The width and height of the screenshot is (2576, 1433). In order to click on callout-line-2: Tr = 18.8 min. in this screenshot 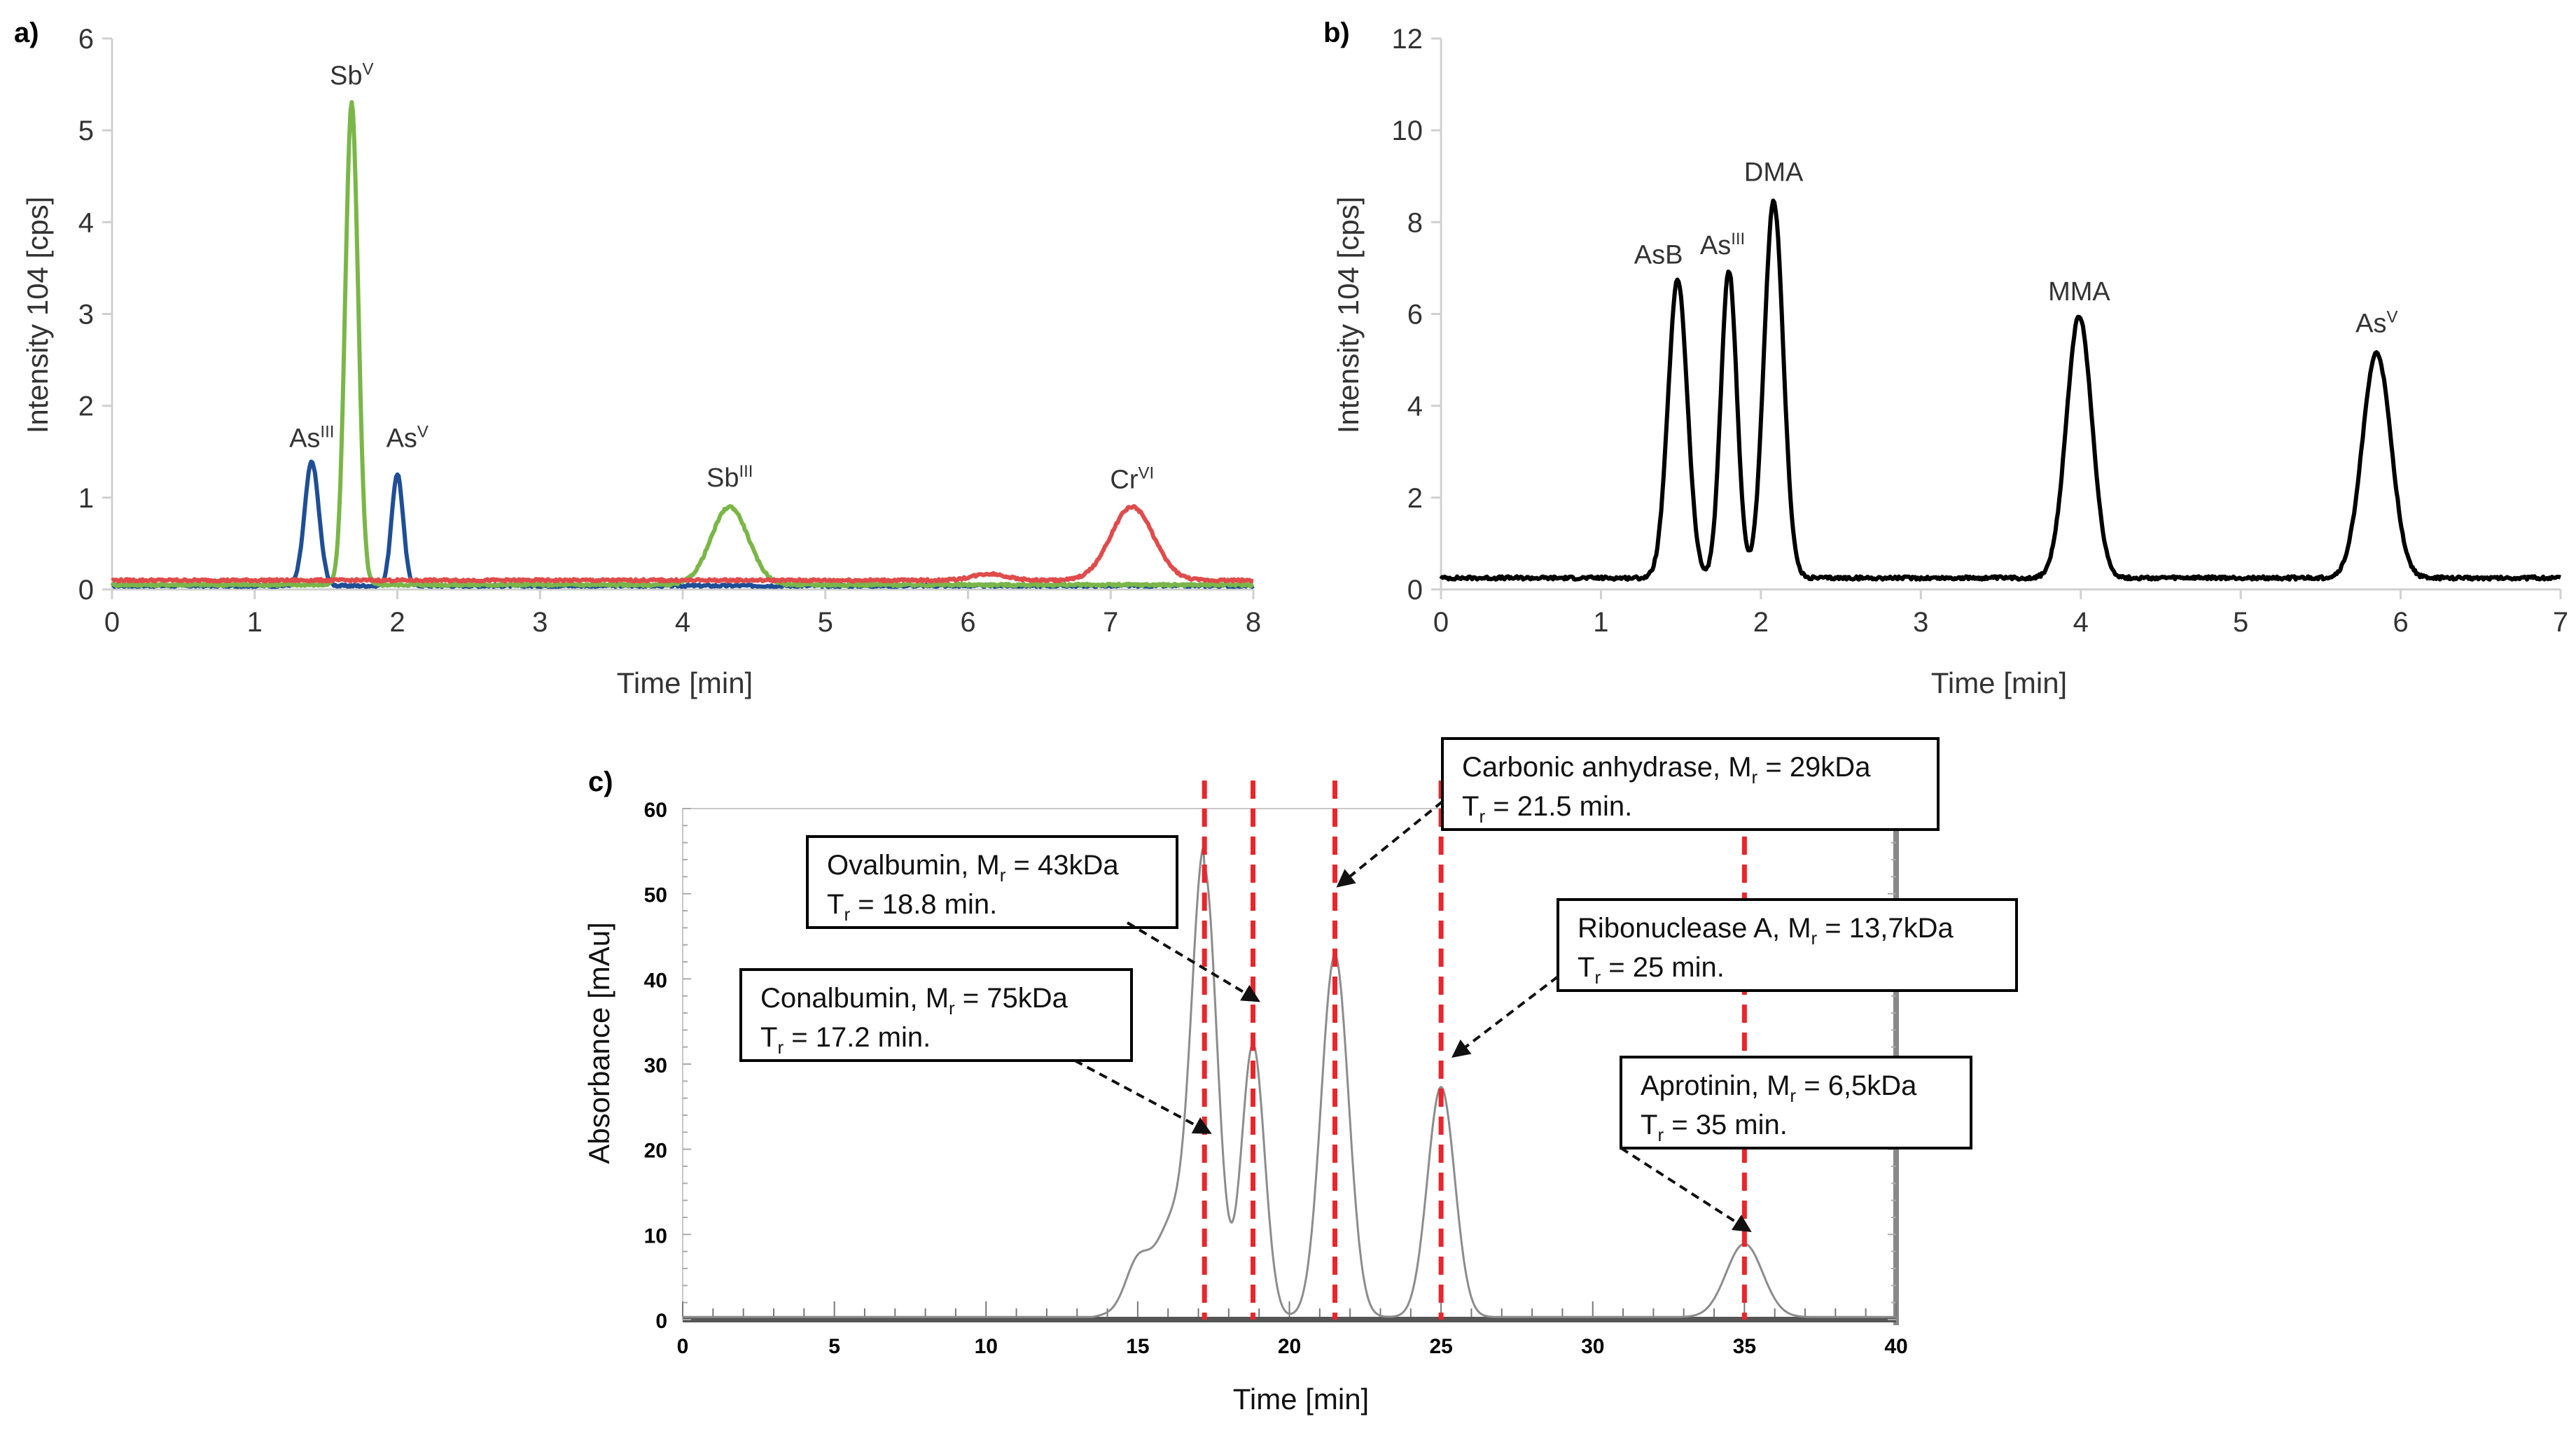, I will do `click(912, 907)`.